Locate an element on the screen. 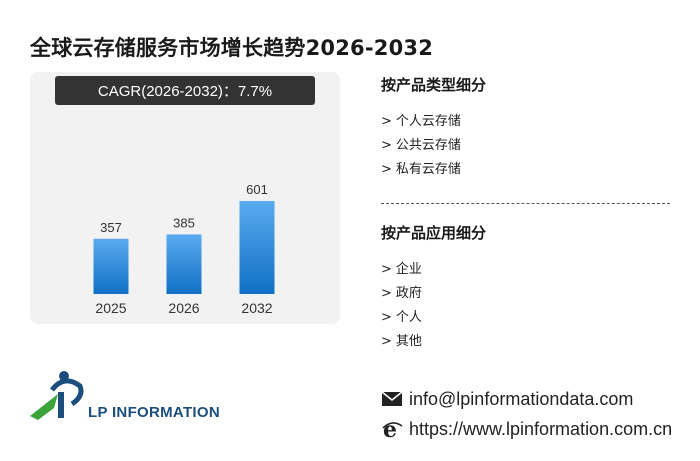 The width and height of the screenshot is (700, 461). section-divider is located at coordinates (525, 203).